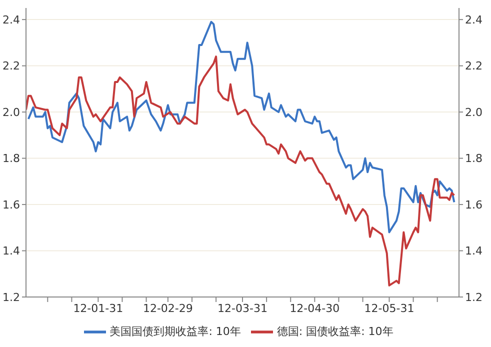 Image resolution: width=491 pixels, height=347 pixels. What do you see at coordinates (315, 308) in the screenshot?
I see `x-tick-label: 12-04-30` at bounding box center [315, 308].